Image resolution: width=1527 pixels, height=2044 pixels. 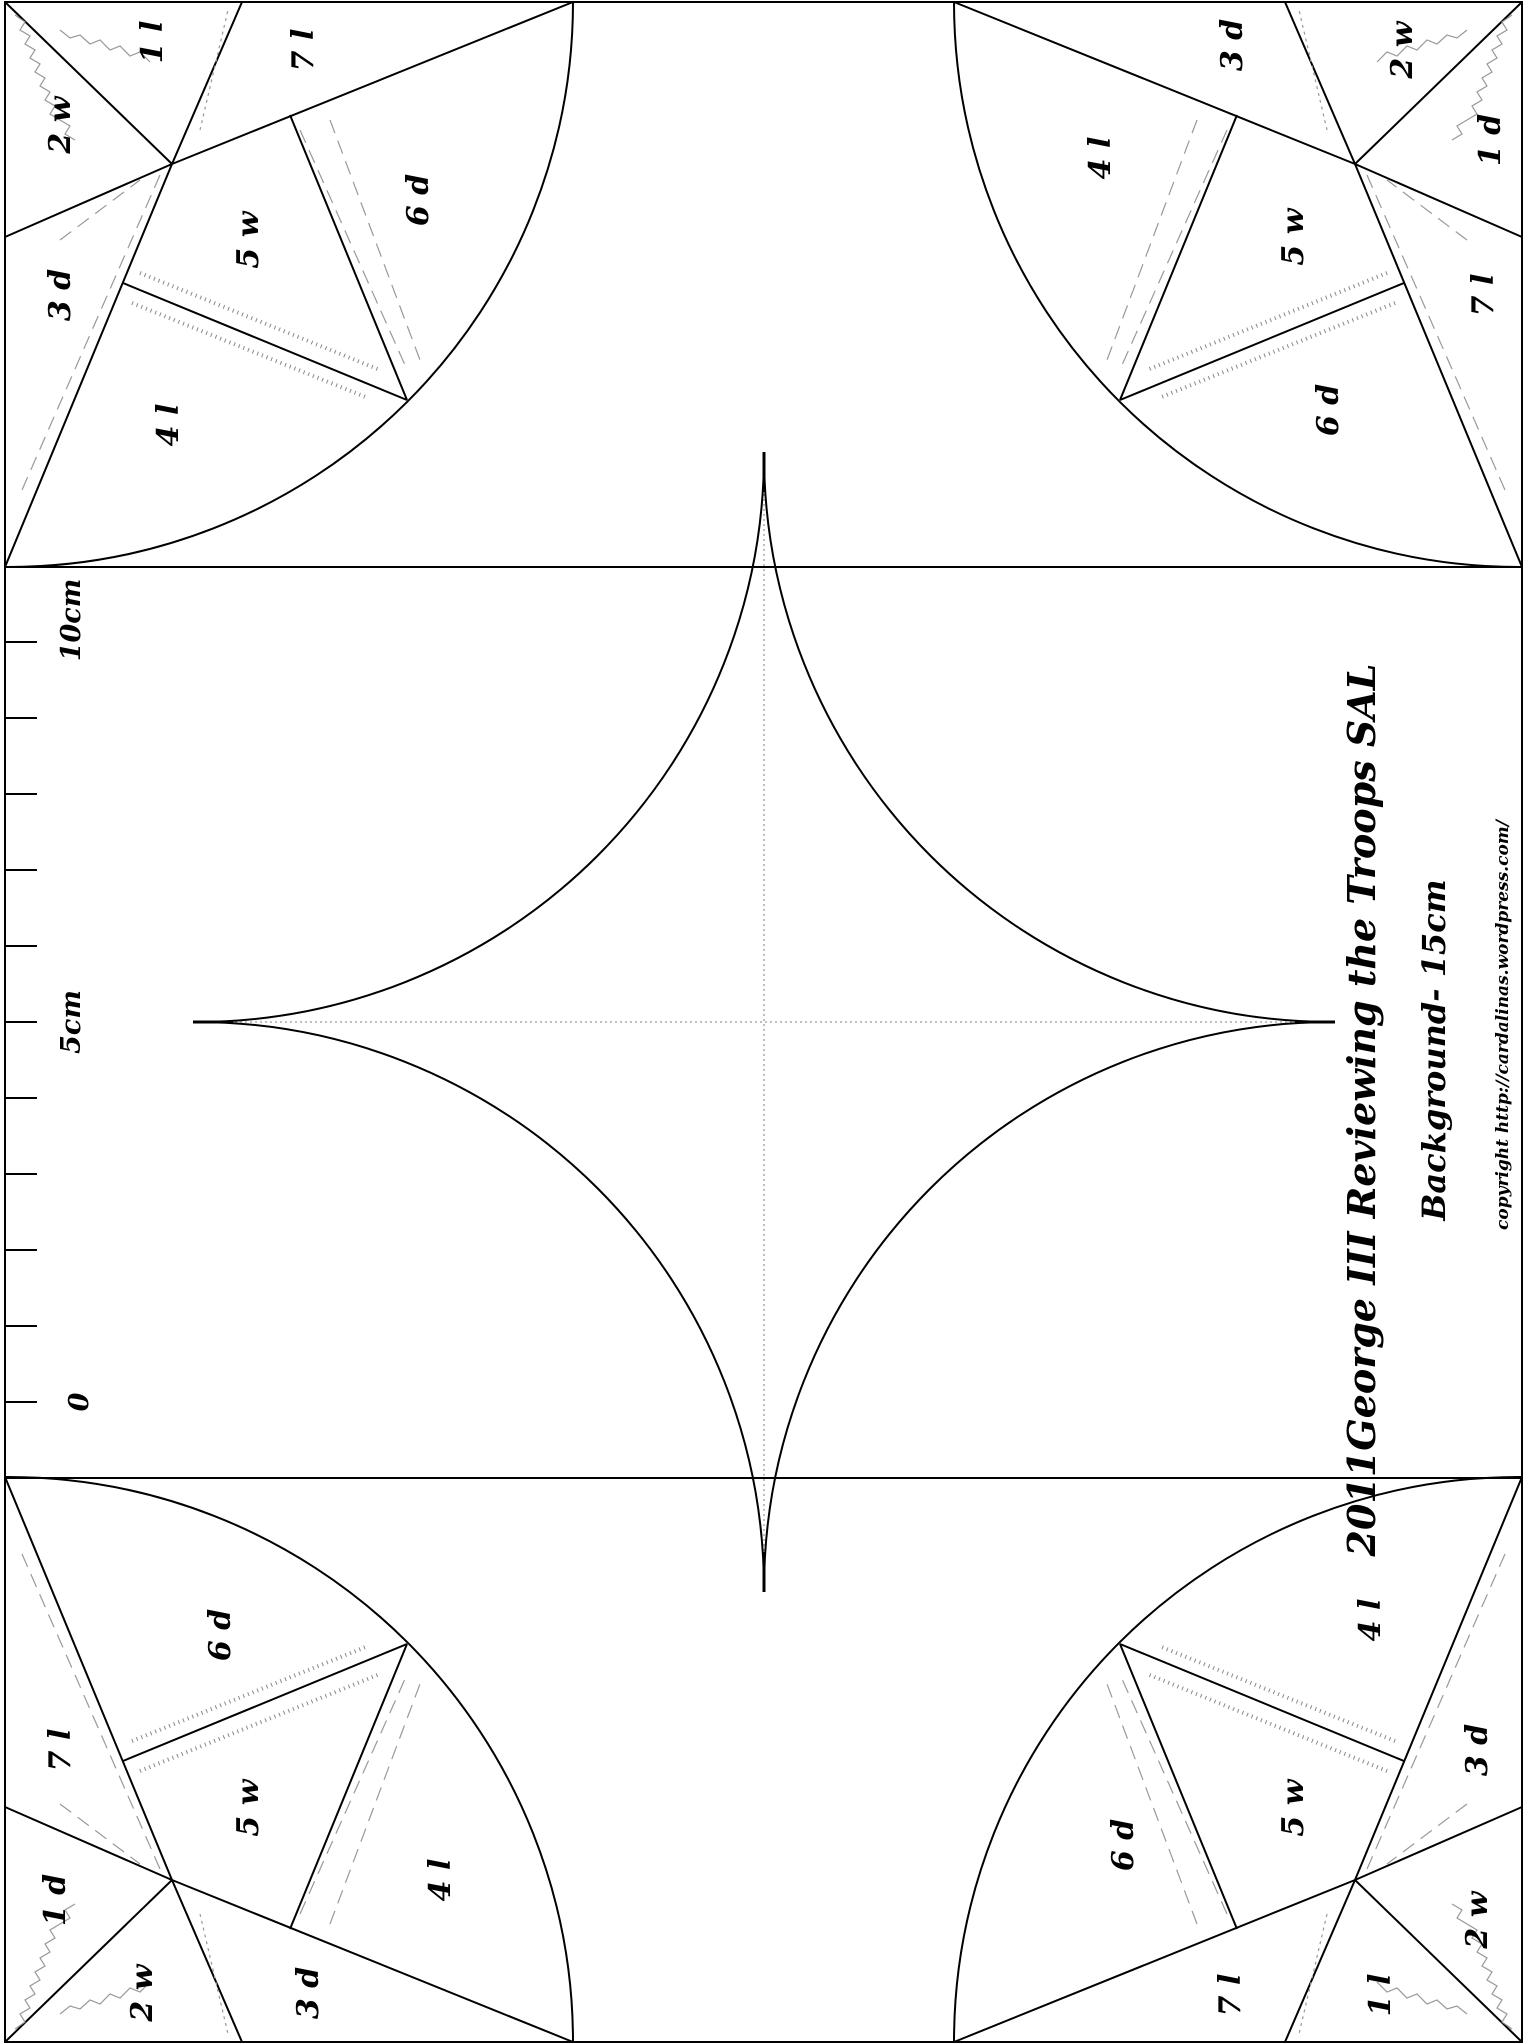 What do you see at coordinates (71, 1022) in the screenshot?
I see `ruler-label-5cm: 5cm` at bounding box center [71, 1022].